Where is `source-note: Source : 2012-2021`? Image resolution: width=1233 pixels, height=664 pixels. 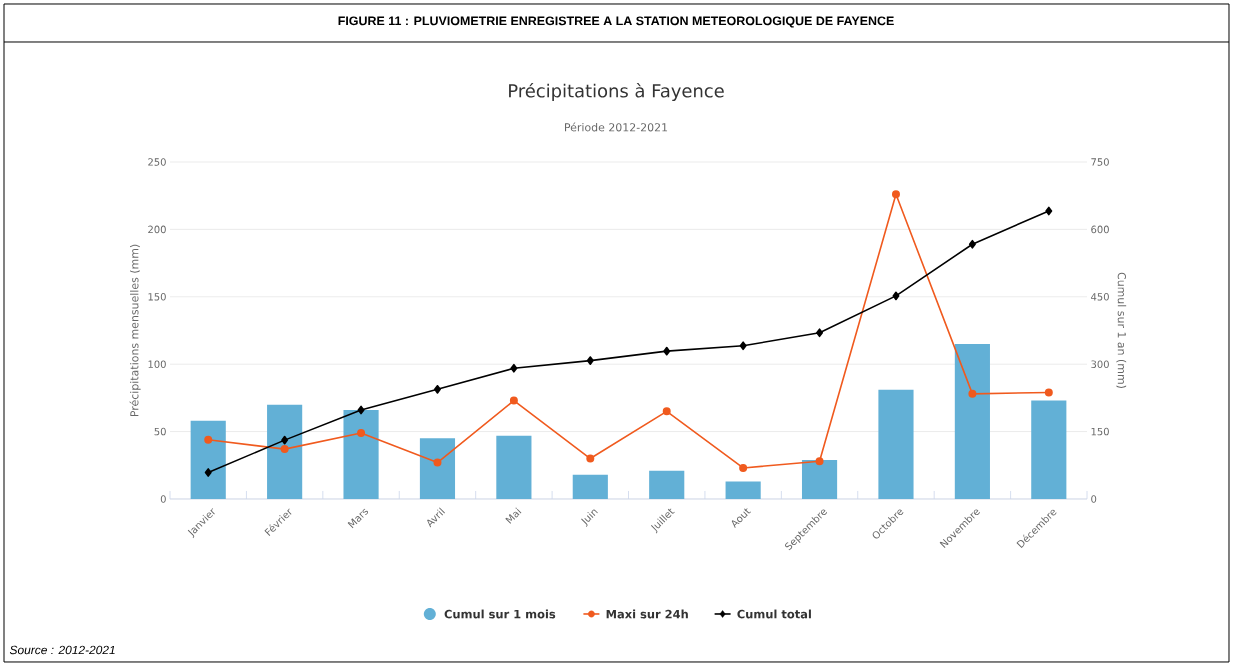 source-note: Source : 2012-2021 is located at coordinates (62, 650).